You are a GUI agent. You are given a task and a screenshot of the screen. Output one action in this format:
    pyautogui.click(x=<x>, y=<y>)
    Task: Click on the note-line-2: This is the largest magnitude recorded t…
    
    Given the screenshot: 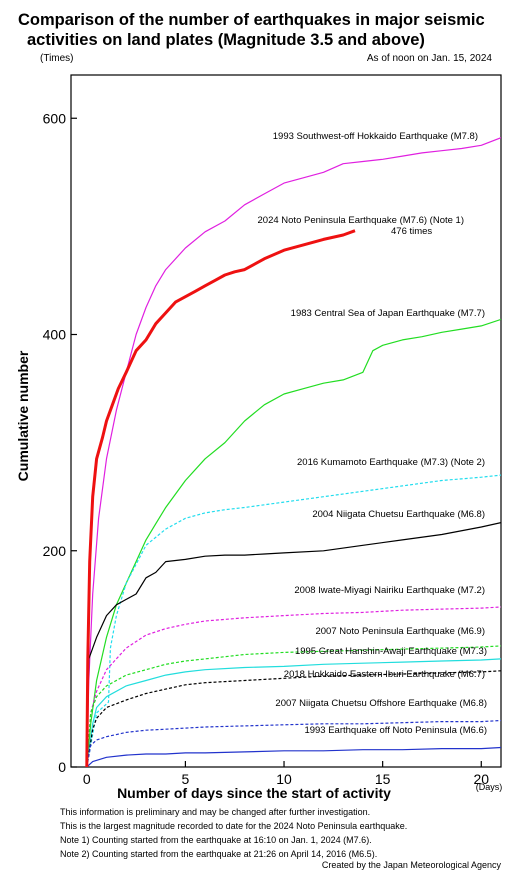 What is the action you would take?
    pyautogui.click(x=234, y=826)
    